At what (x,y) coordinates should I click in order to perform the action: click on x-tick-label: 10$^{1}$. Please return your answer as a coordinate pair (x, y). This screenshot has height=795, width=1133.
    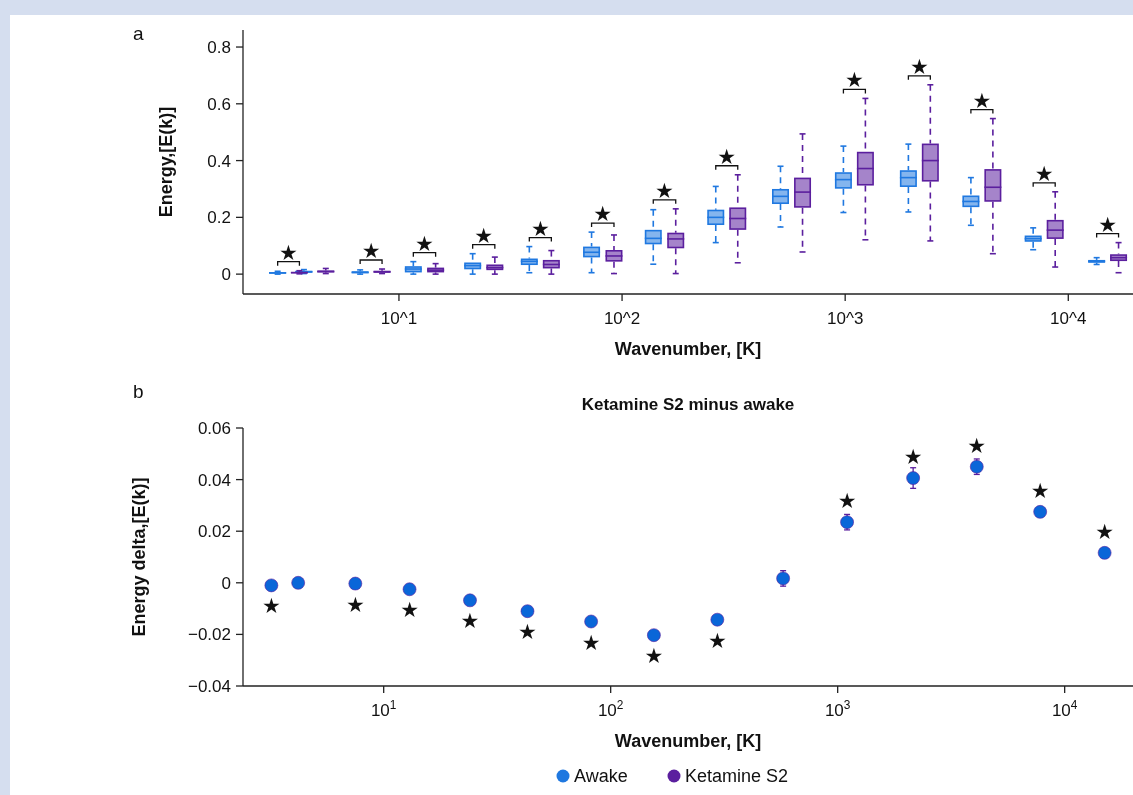
    Looking at the image, I should click on (383, 709).